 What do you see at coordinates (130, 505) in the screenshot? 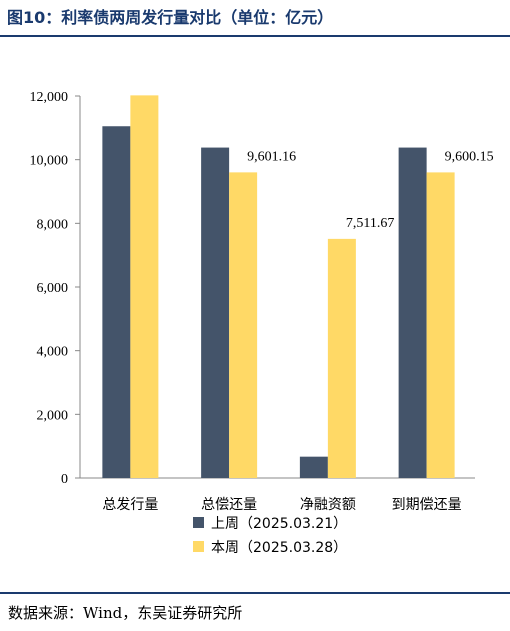
I see `x-category-label: 总发行量` at bounding box center [130, 505].